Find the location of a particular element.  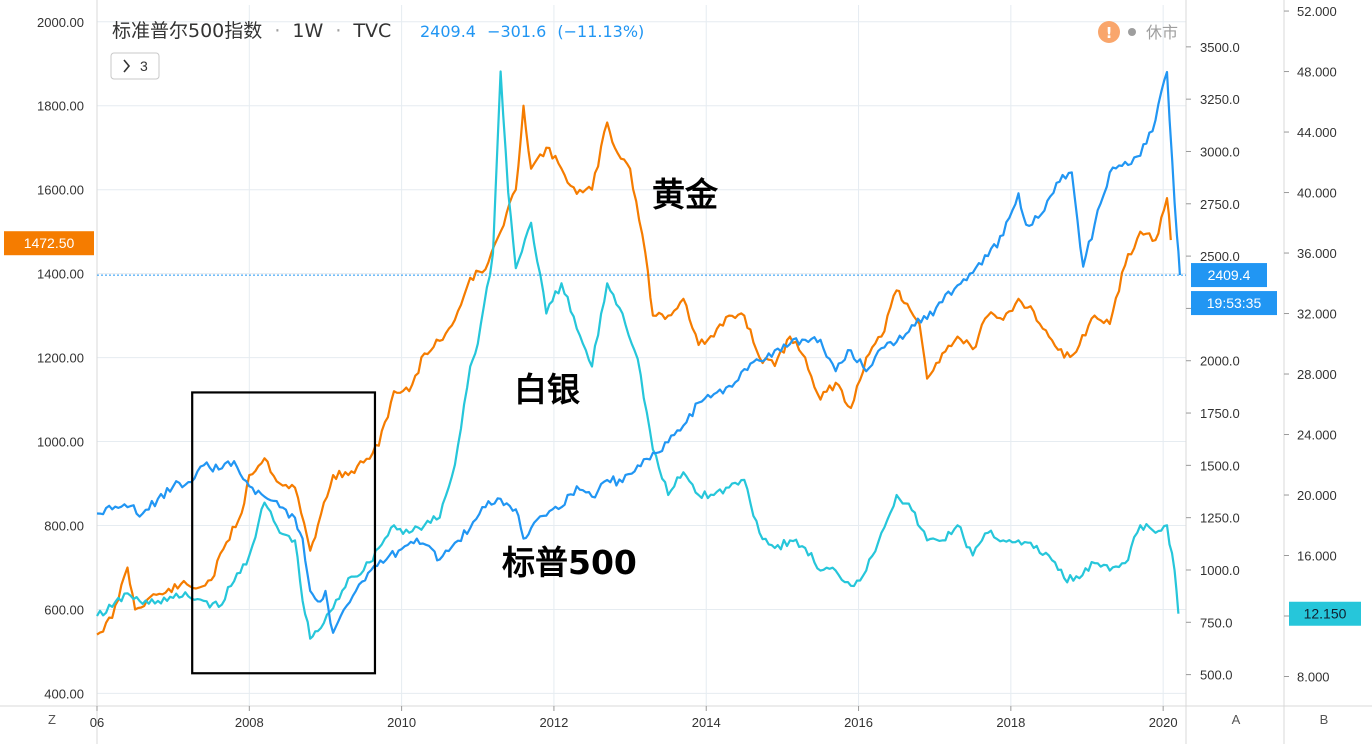

svg-text:标准普尔500指数 · 1W: 标准普尔500指数 · 1W · TVC is located at coordinates (251, 31).